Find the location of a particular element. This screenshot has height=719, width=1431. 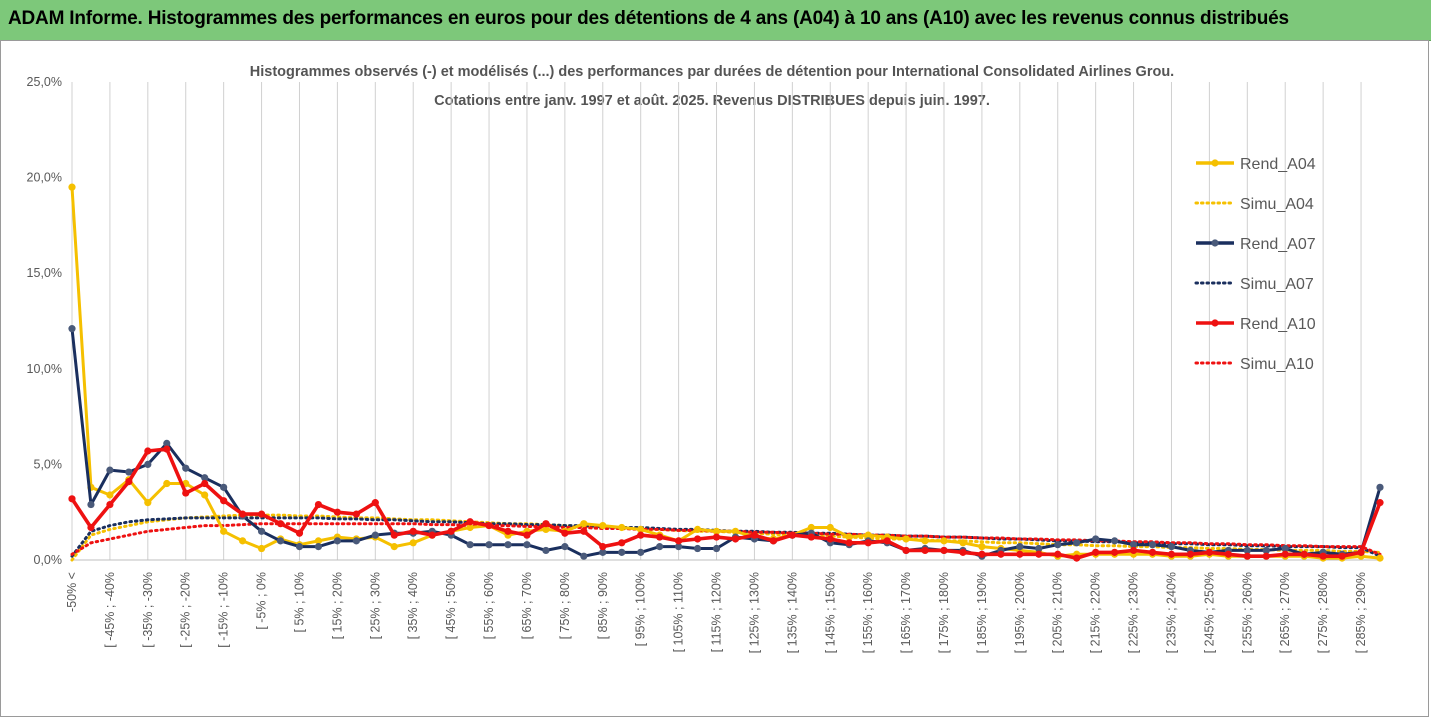

legend-label: Simu_A04 is located at coordinates (1277, 204).